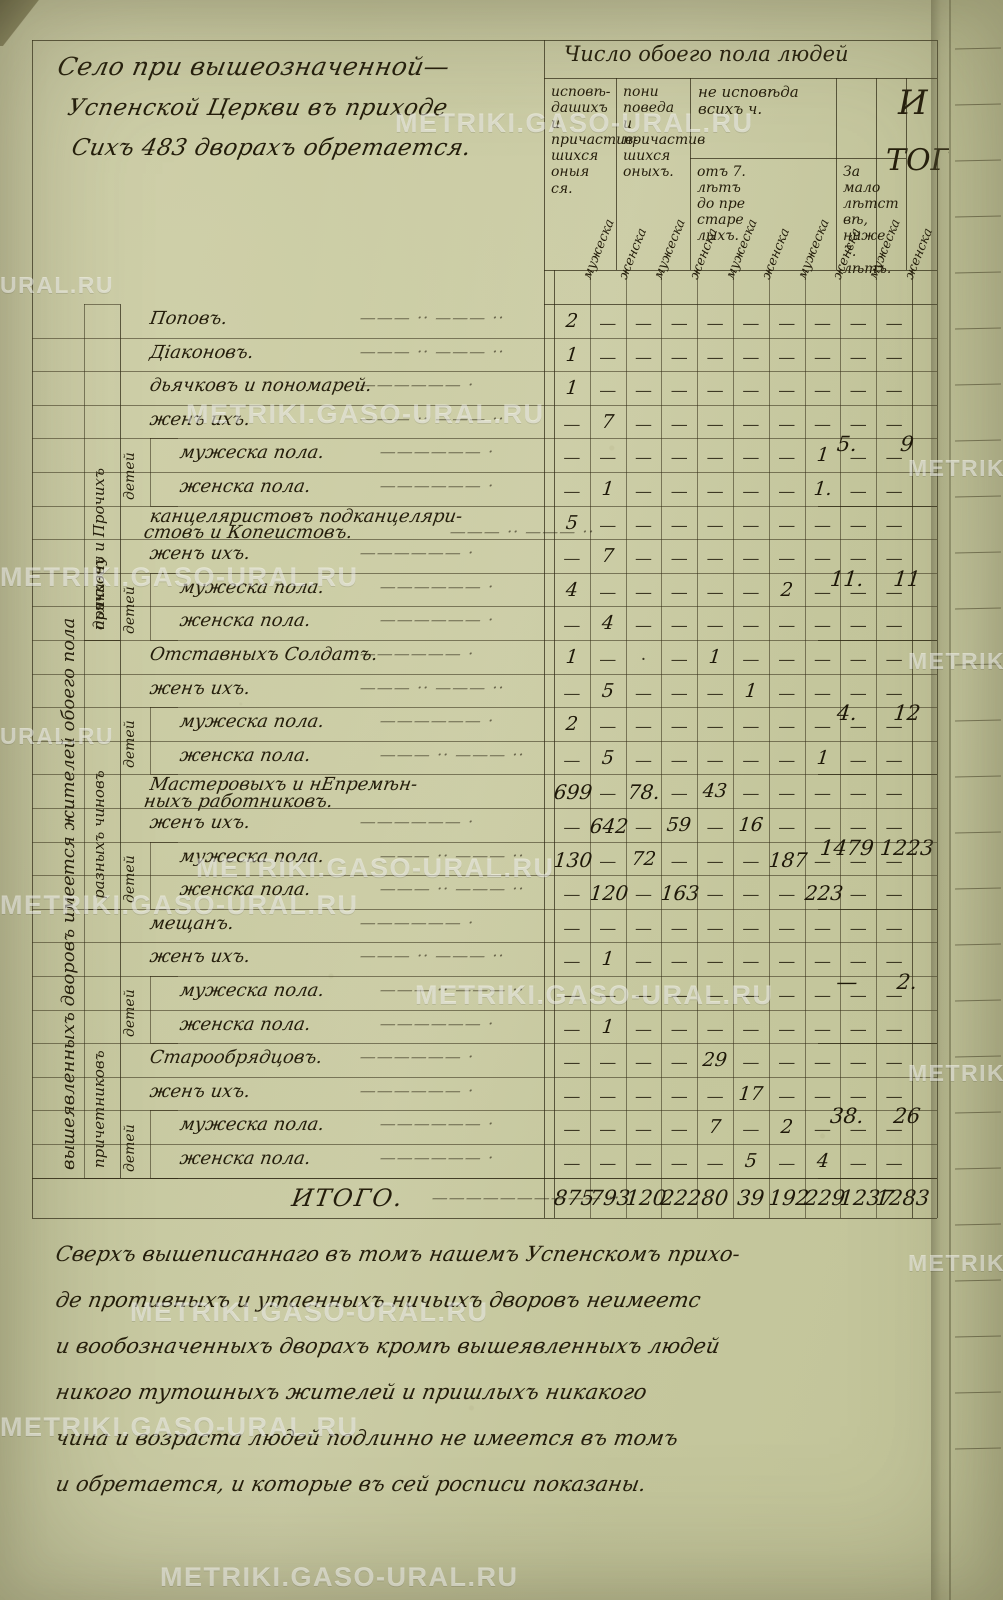 The width and height of the screenshot is (1003, 1600). I want to click on cell-value: 16, so click(751, 825).